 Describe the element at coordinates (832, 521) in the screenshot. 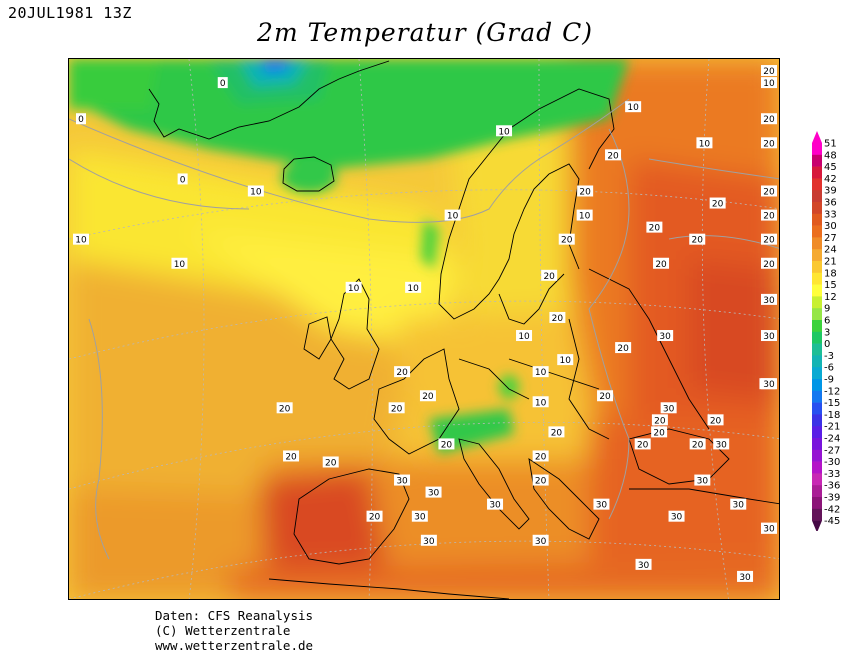

I see `colorbar-tick-label: -45` at that location.